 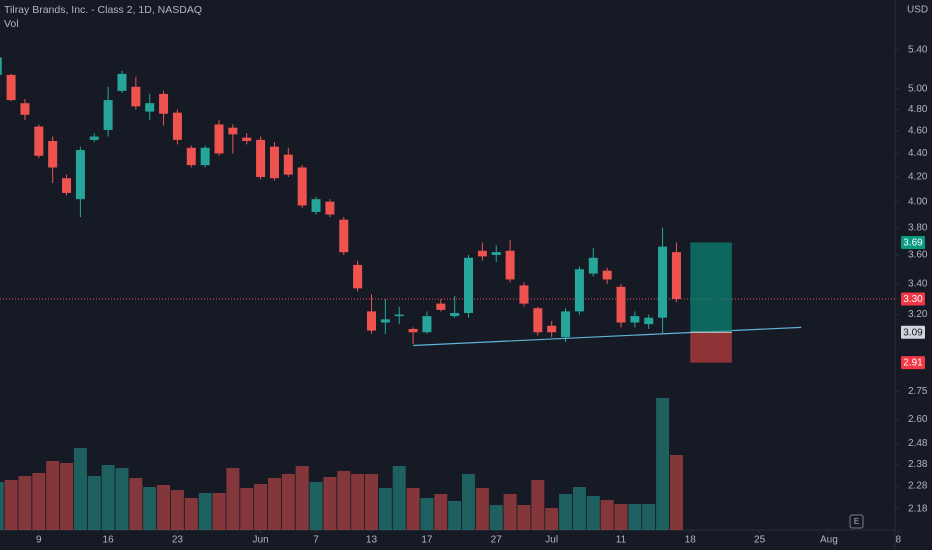 I want to click on x-tick-label: 17, so click(x=427, y=540).